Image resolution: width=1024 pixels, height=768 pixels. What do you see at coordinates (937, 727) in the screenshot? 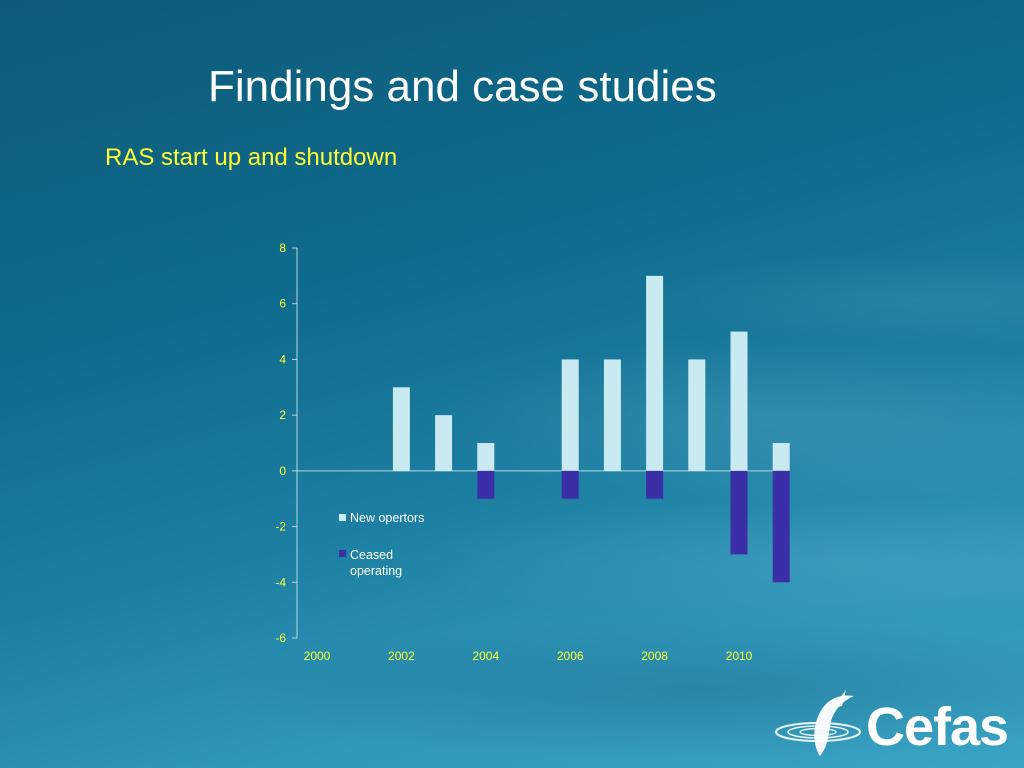
I see `cefas-logo-text: Cefas` at bounding box center [937, 727].